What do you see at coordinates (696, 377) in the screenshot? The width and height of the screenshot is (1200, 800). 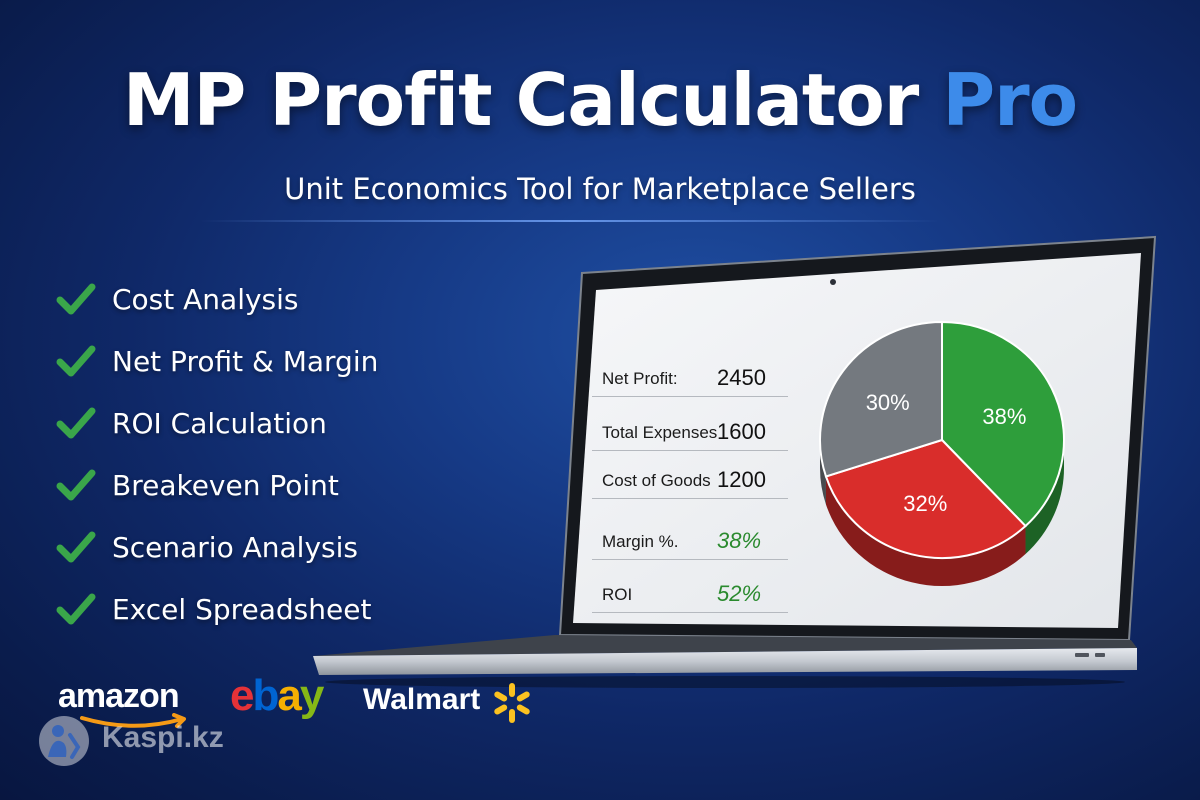 I see `table-row: Net Profit: 2450` at bounding box center [696, 377].